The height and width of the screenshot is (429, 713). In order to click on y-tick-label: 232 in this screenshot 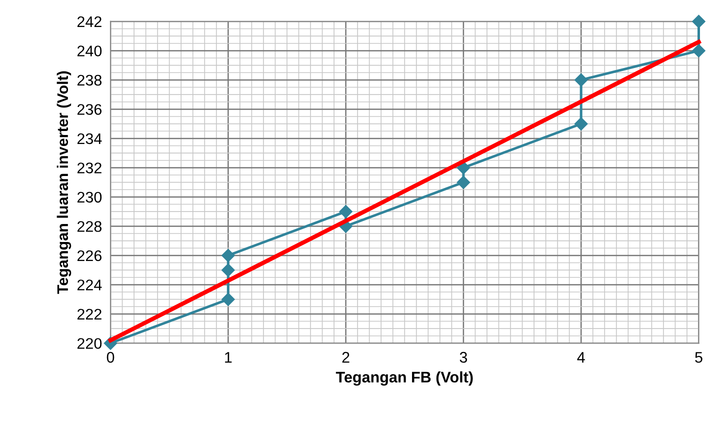, I will do `click(89, 168)`.